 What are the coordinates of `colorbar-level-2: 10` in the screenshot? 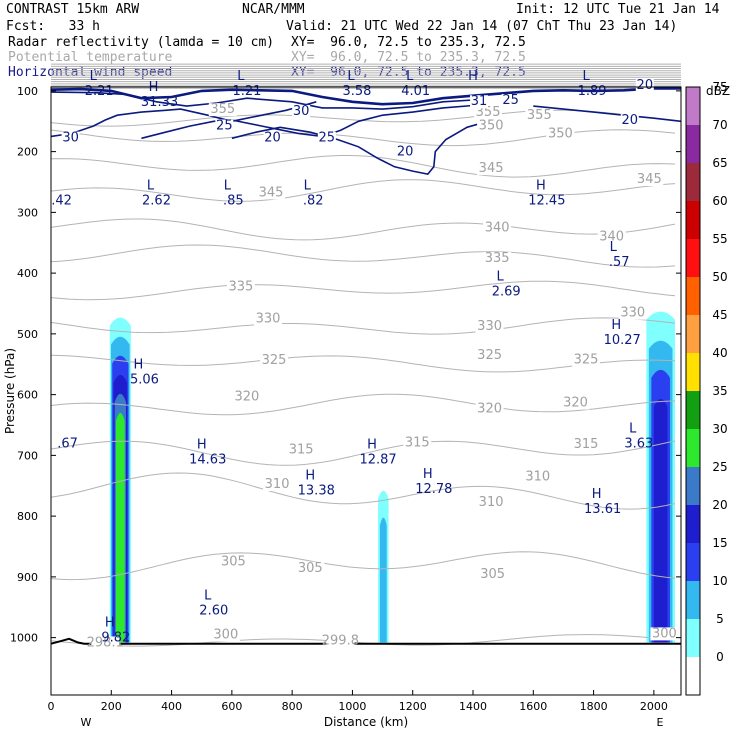 It's located at (719, 581).